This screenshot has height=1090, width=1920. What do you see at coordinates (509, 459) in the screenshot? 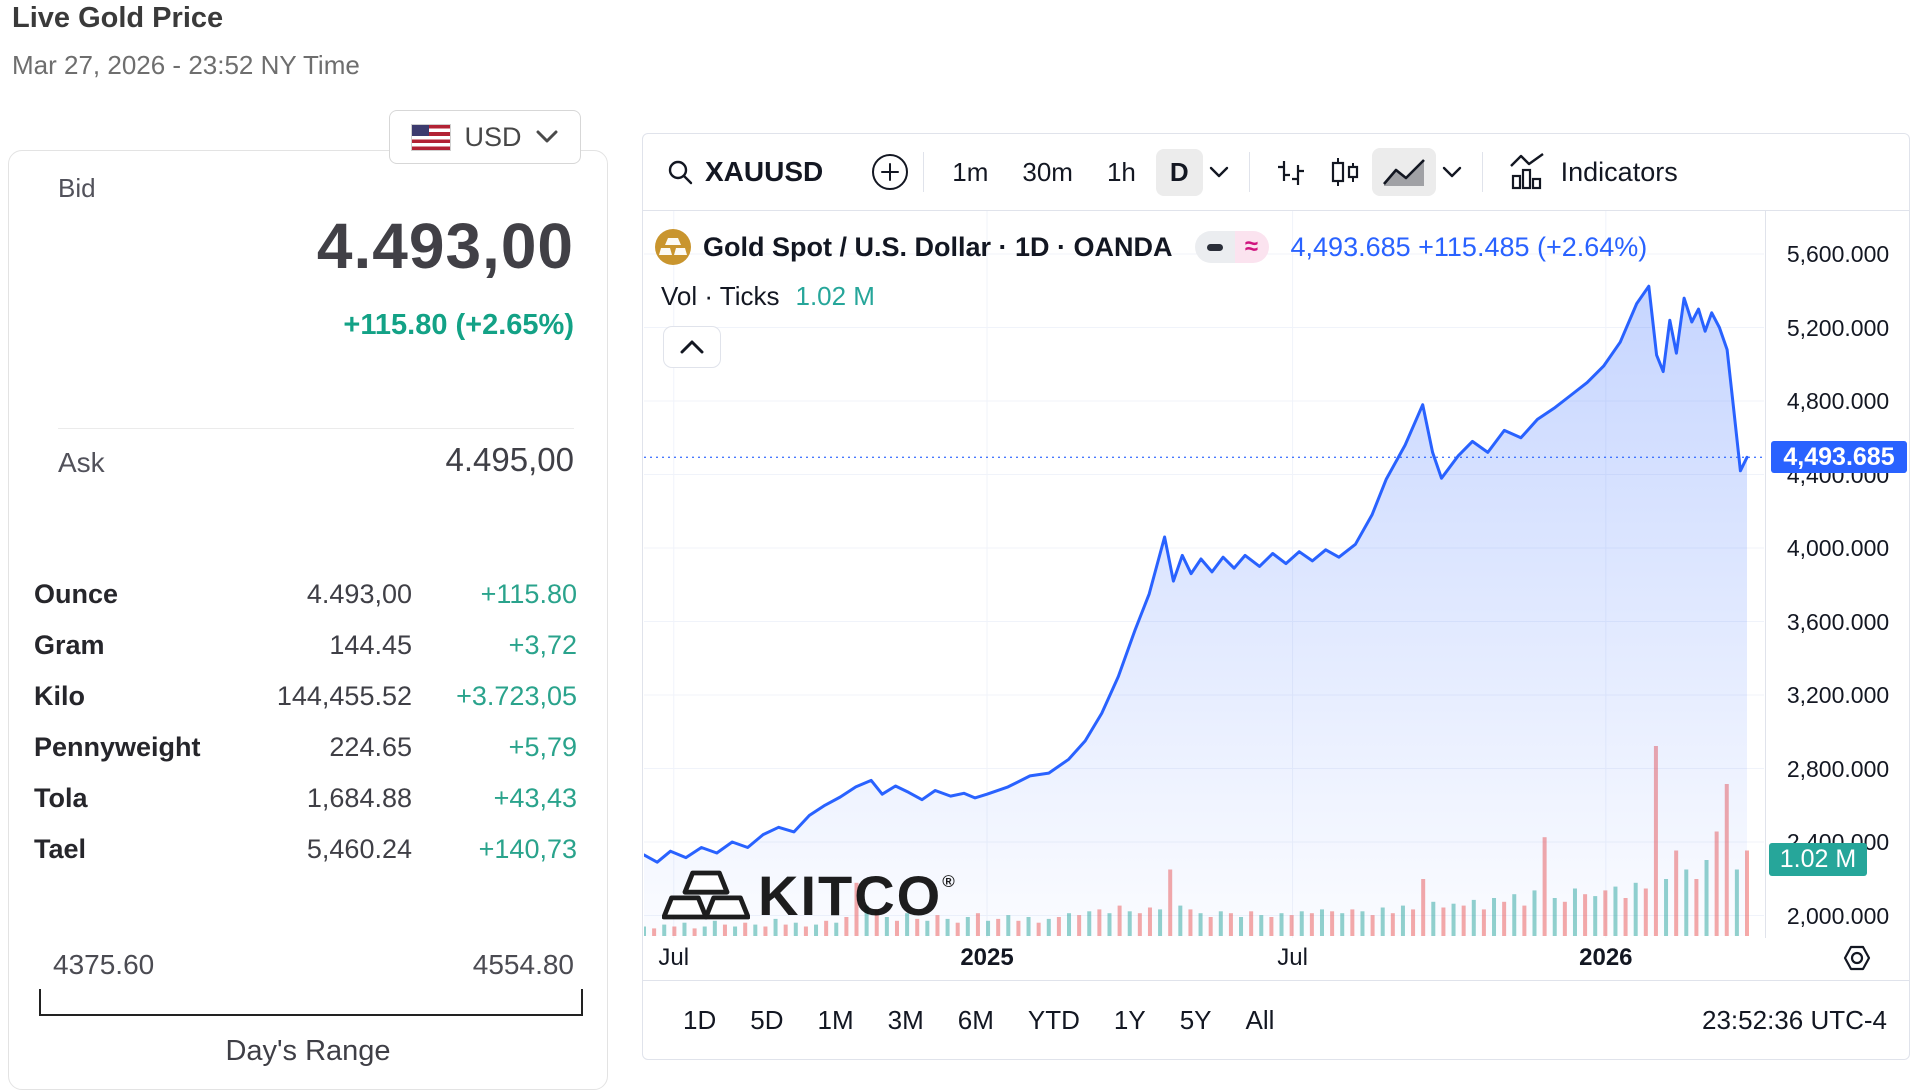
I see `ask-value: 4.495,00` at bounding box center [509, 459].